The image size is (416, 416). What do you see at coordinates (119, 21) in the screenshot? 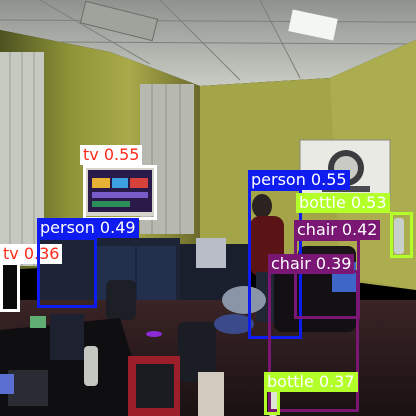
I see `ceiling-vent` at bounding box center [119, 21].